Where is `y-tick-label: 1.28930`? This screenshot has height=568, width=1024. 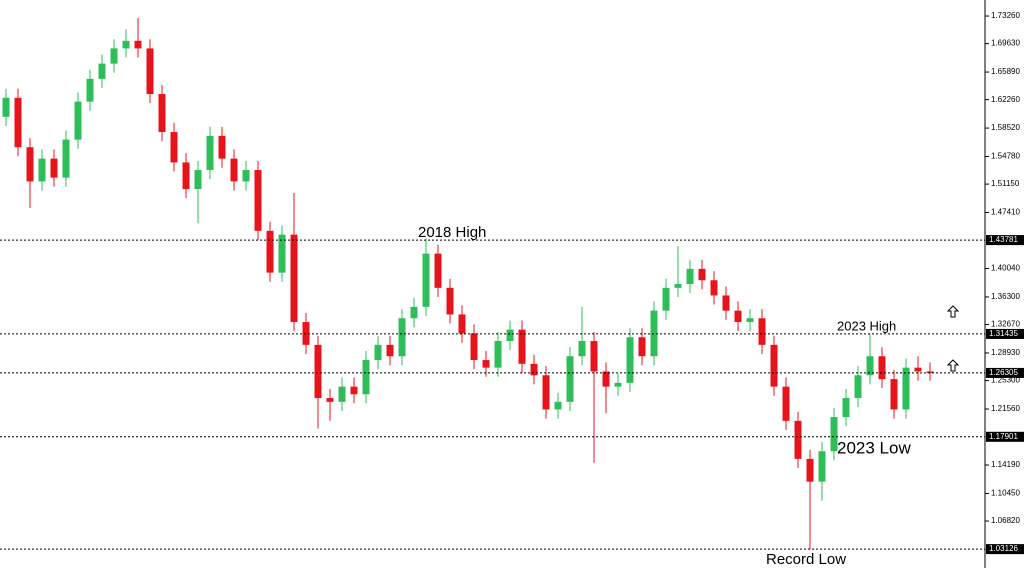
y-tick-label: 1.28930 is located at coordinates (1005, 352).